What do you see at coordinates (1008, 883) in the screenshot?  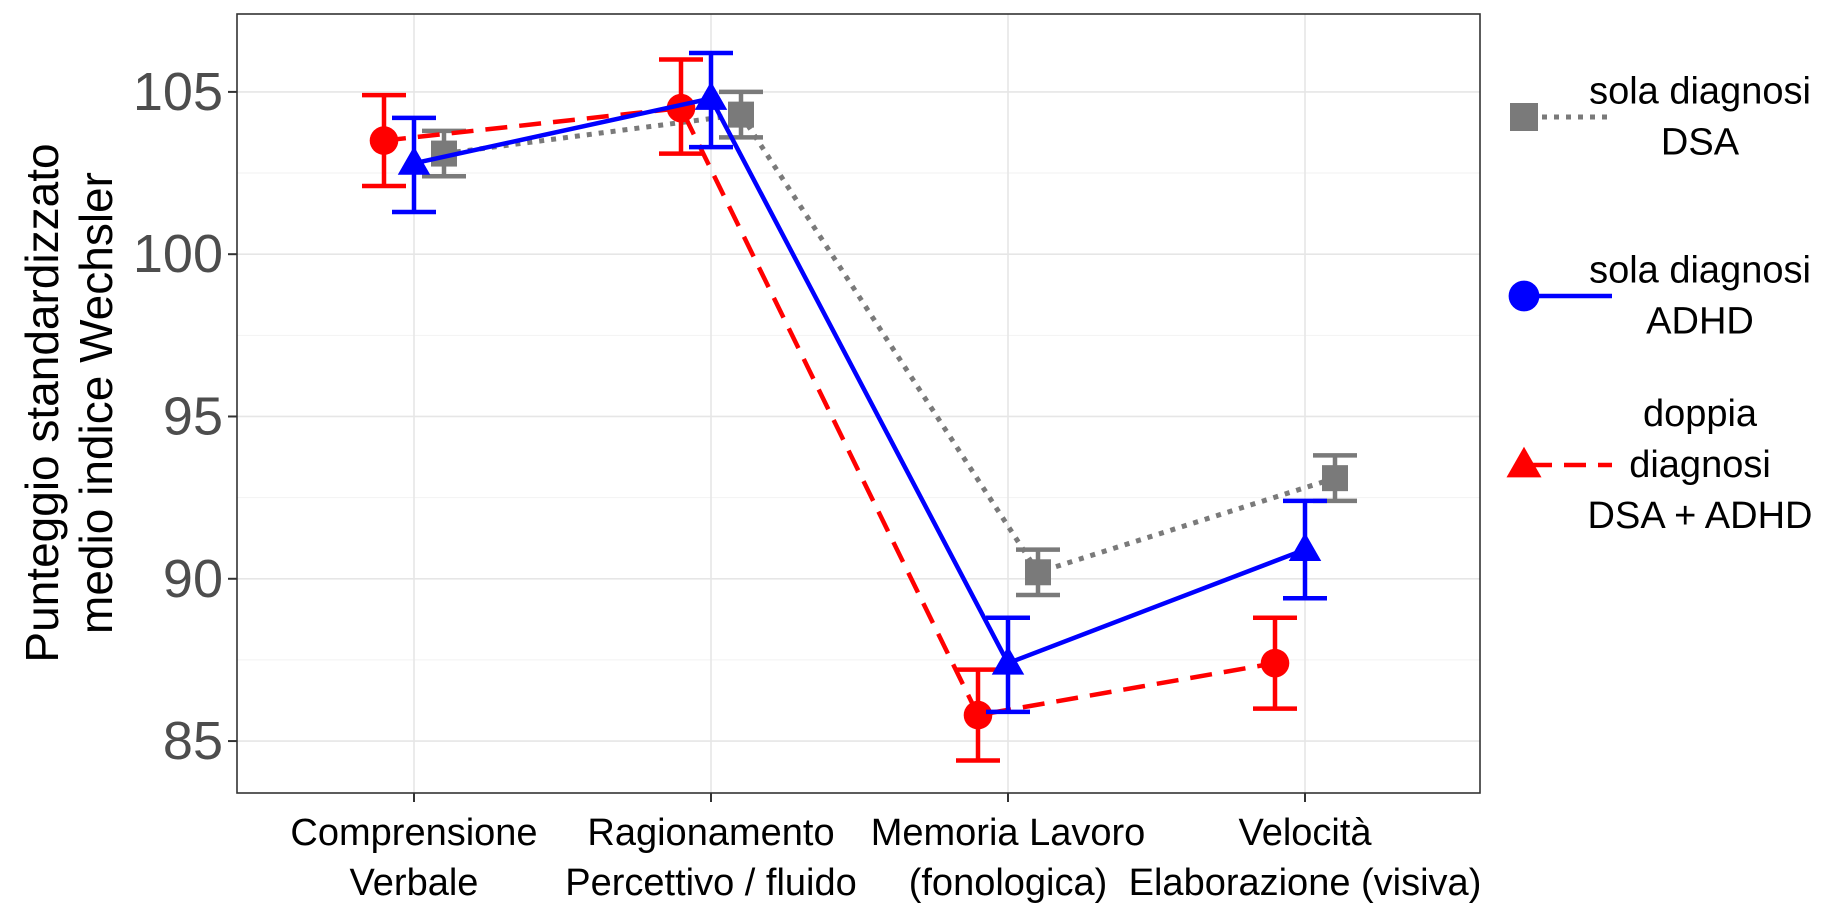 I see `x-tick-label-line: (fonologica)` at bounding box center [1008, 883].